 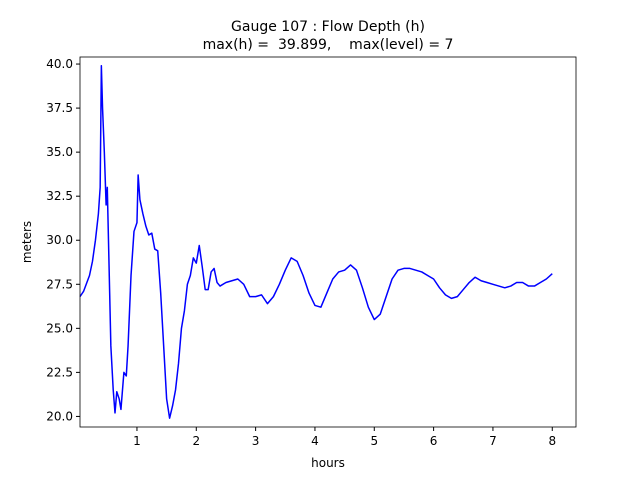 I want to click on x-tick-label: 7, so click(x=493, y=441).